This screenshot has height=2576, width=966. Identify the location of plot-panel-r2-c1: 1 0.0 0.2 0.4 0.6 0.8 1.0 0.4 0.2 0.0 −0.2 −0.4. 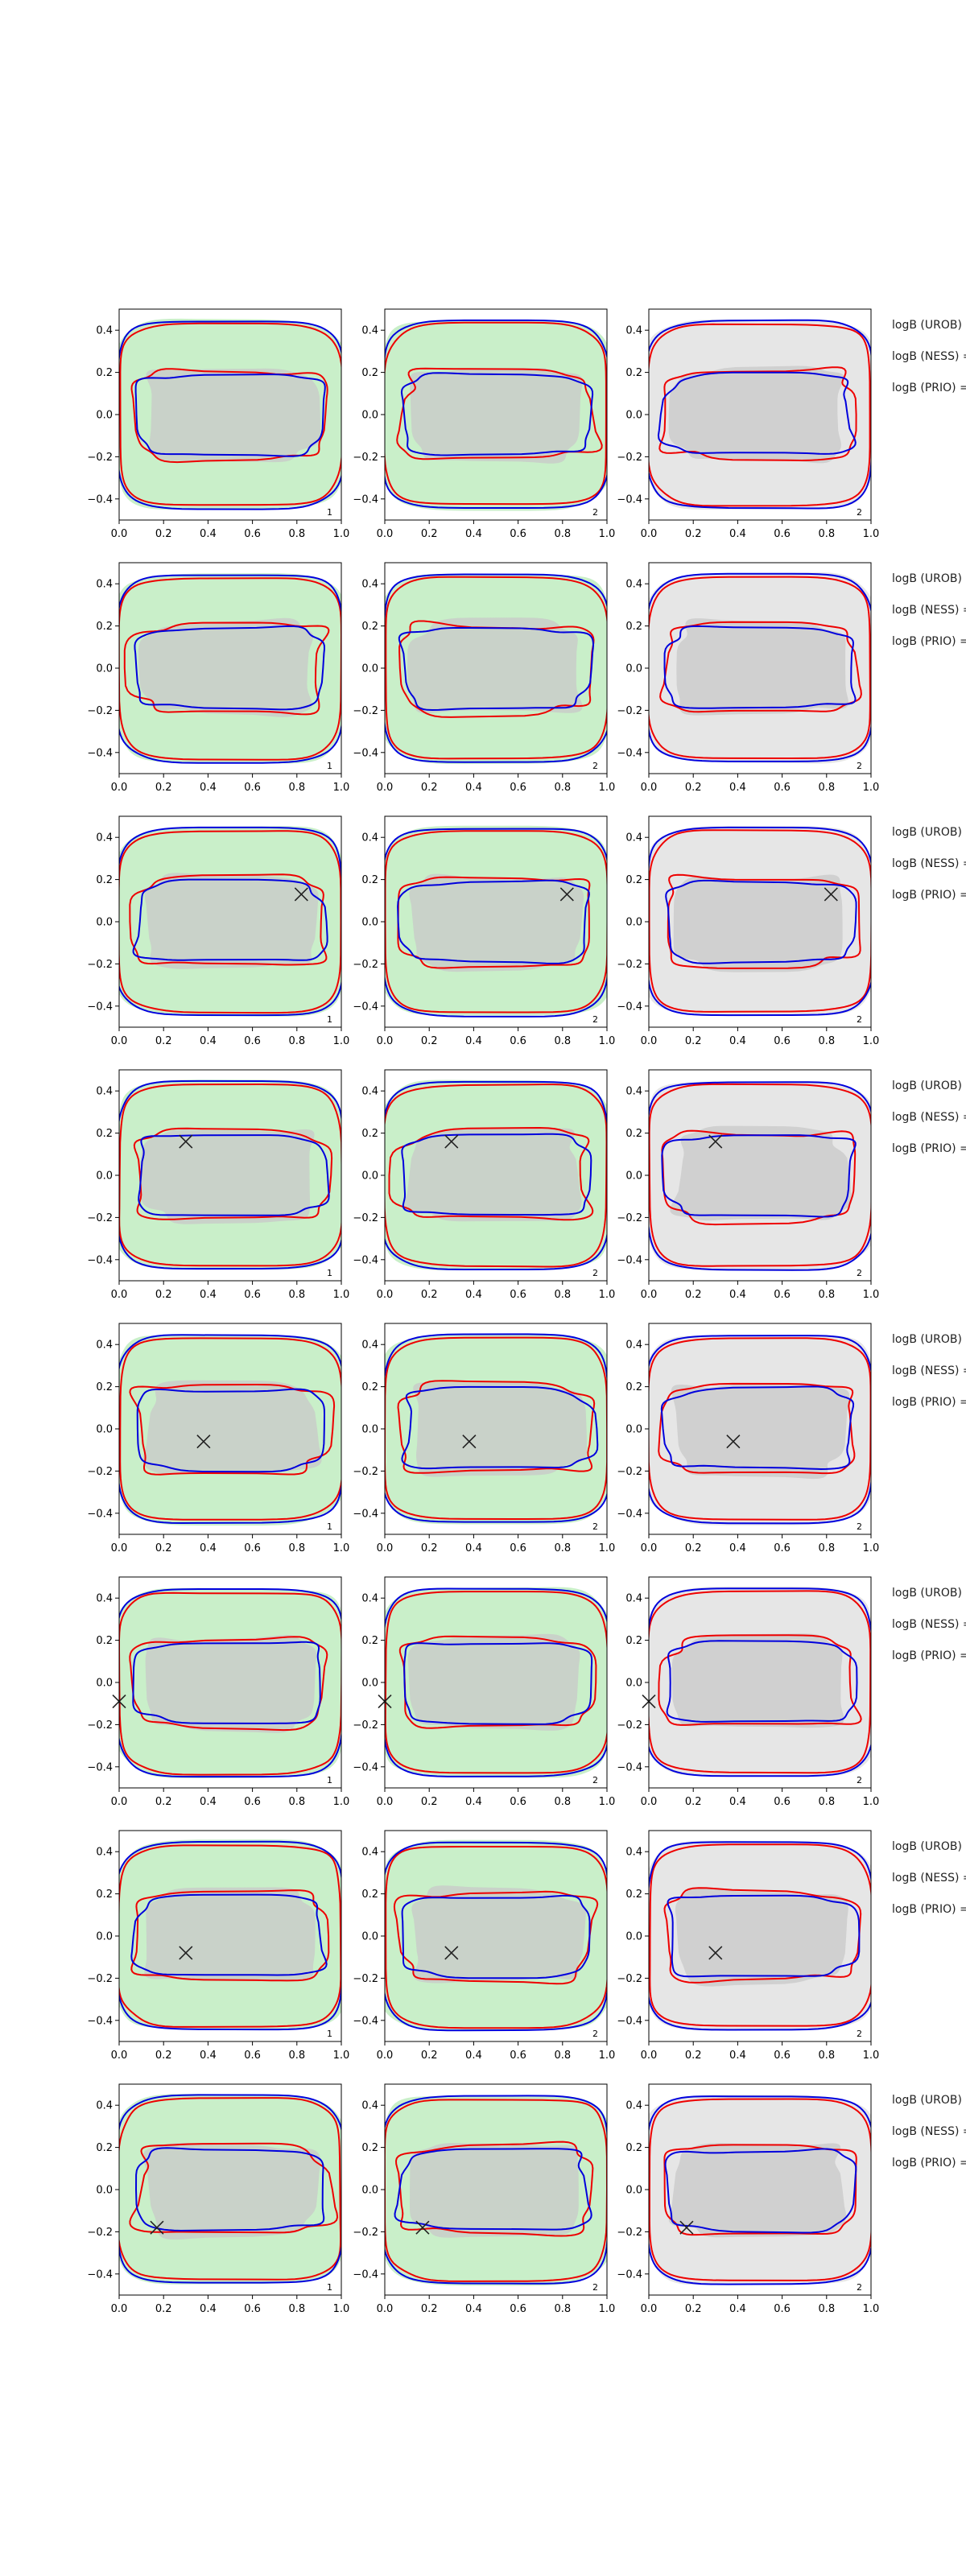
(218, 678).